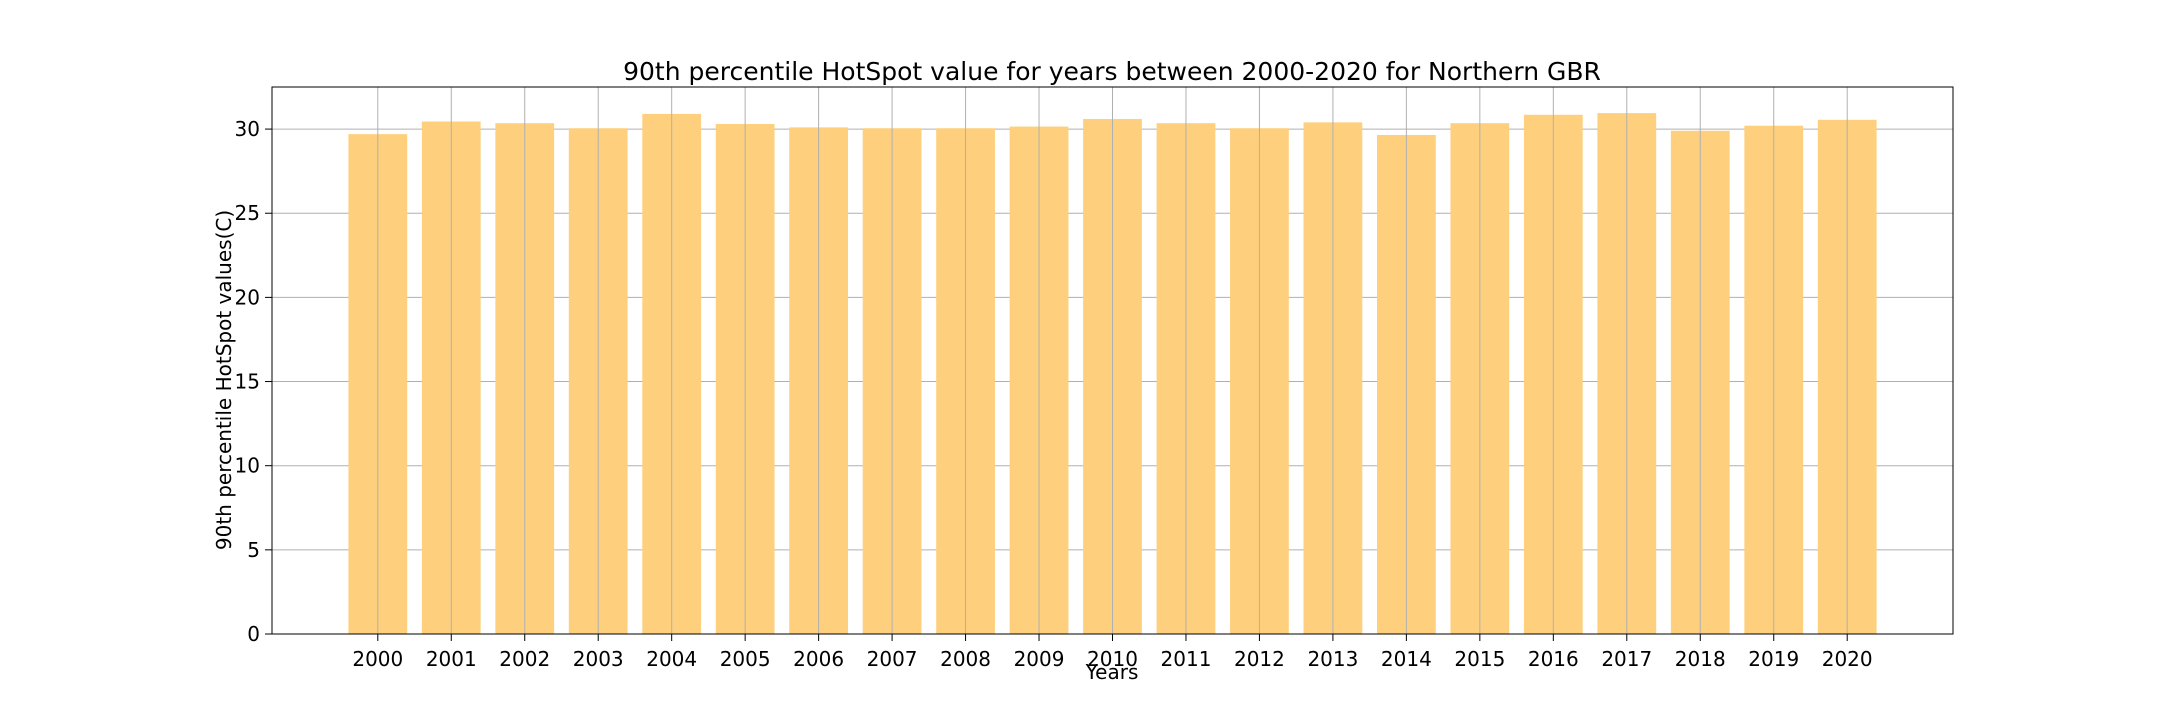  Describe the element at coordinates (247, 297) in the screenshot. I see `y-tick-label: 20` at that location.